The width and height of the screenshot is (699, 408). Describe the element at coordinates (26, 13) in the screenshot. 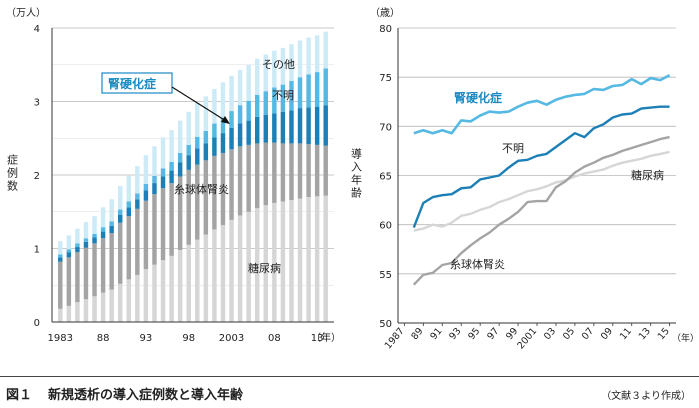

I see `left-y-unit: （万人）` at that location.